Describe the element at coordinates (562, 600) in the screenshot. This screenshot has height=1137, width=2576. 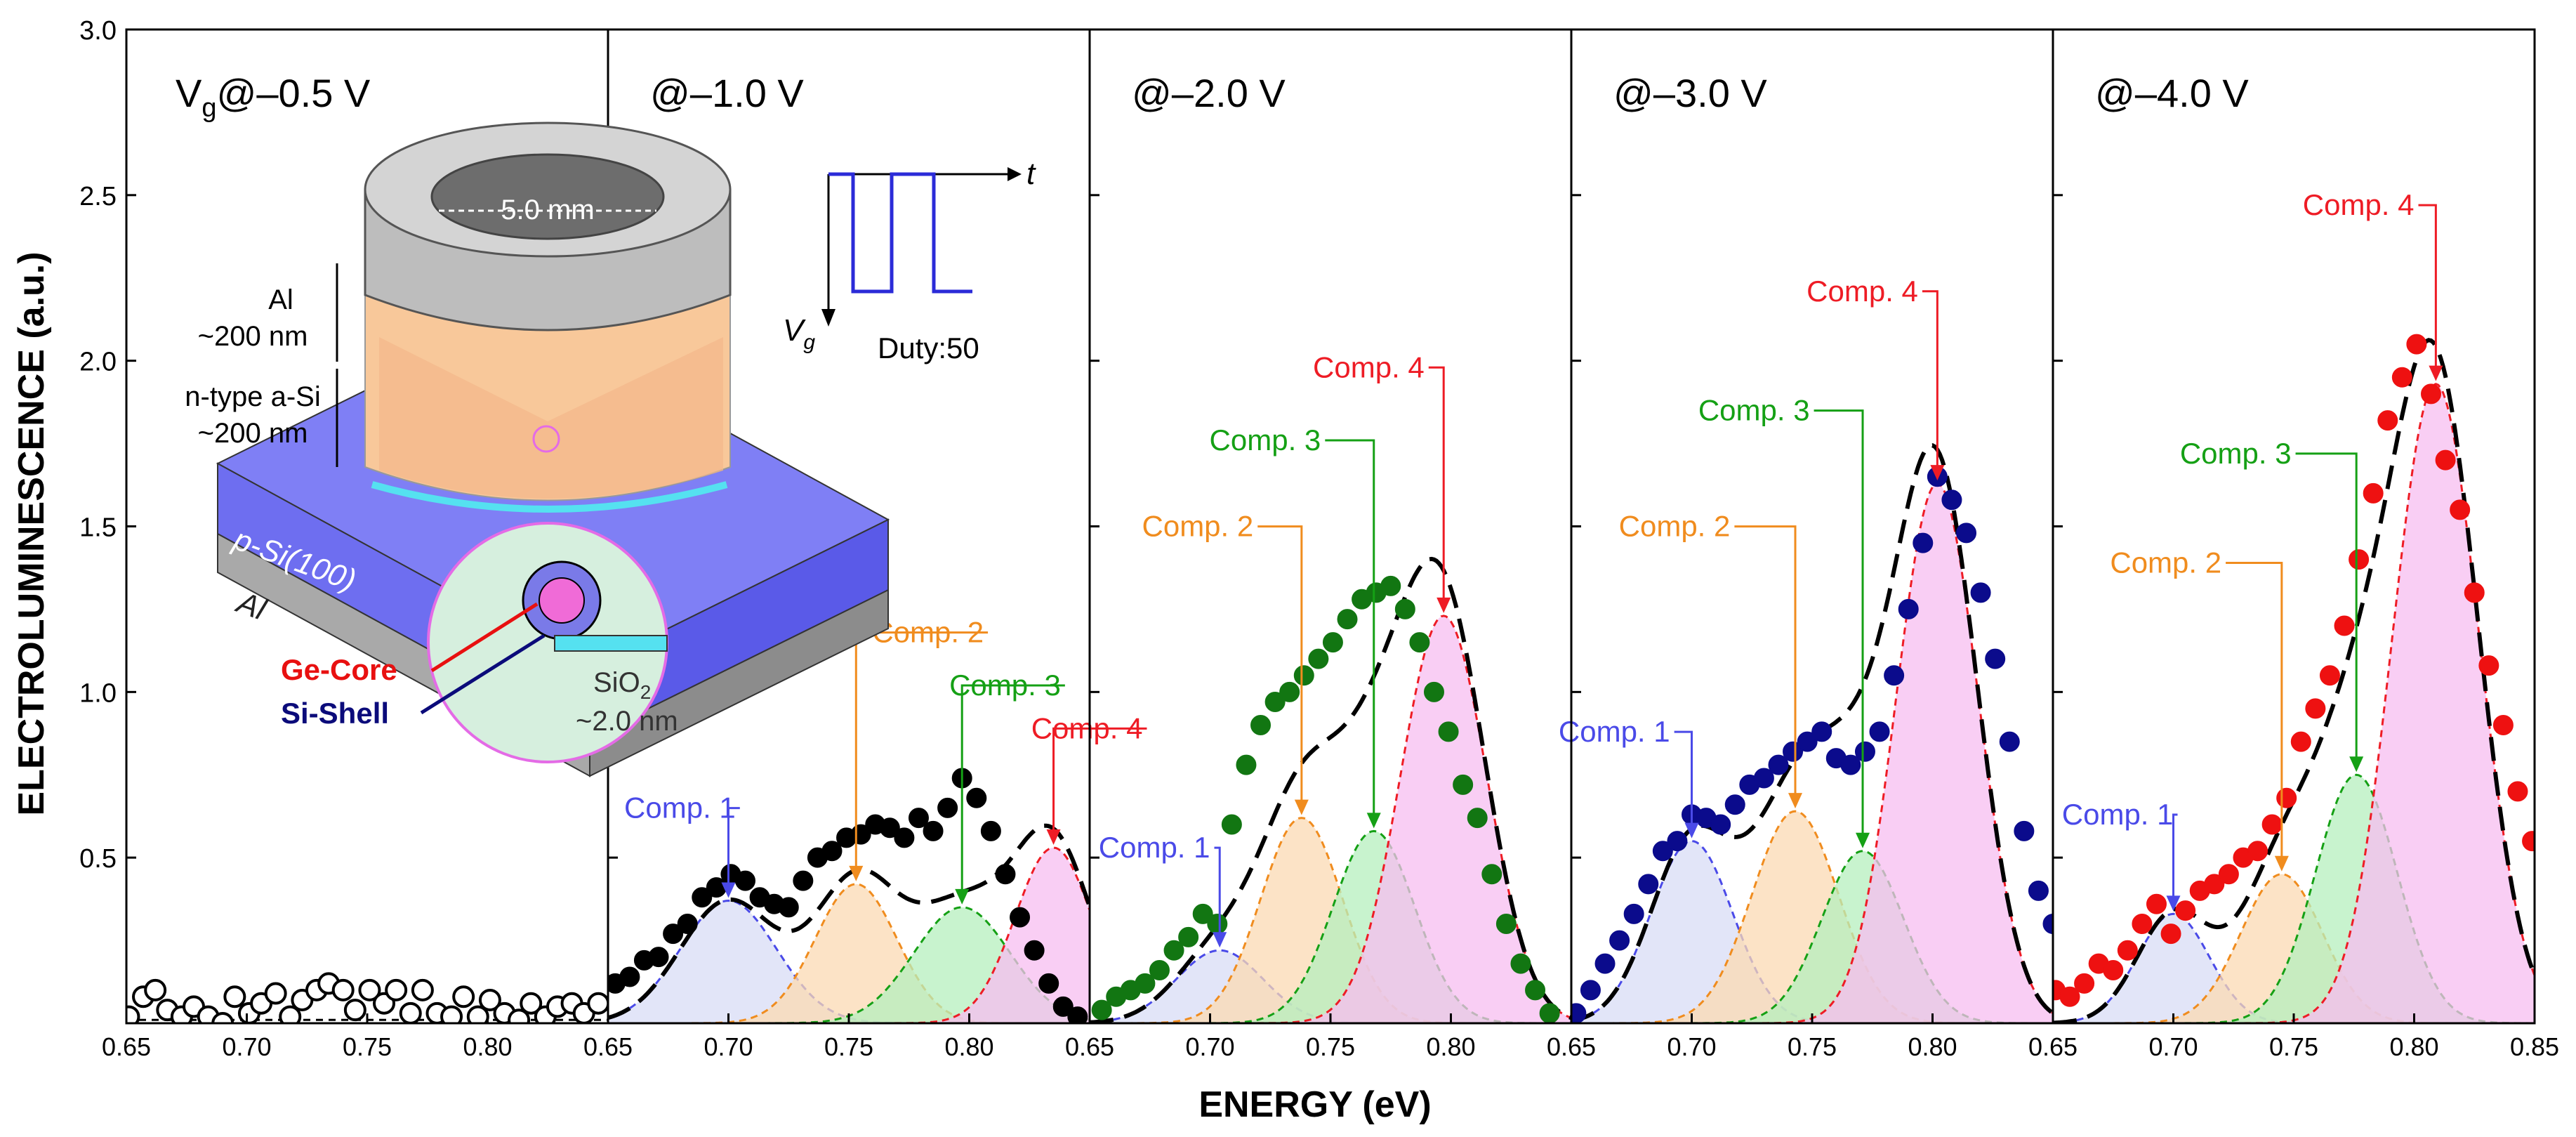
I see `ge-core-glyph` at that location.